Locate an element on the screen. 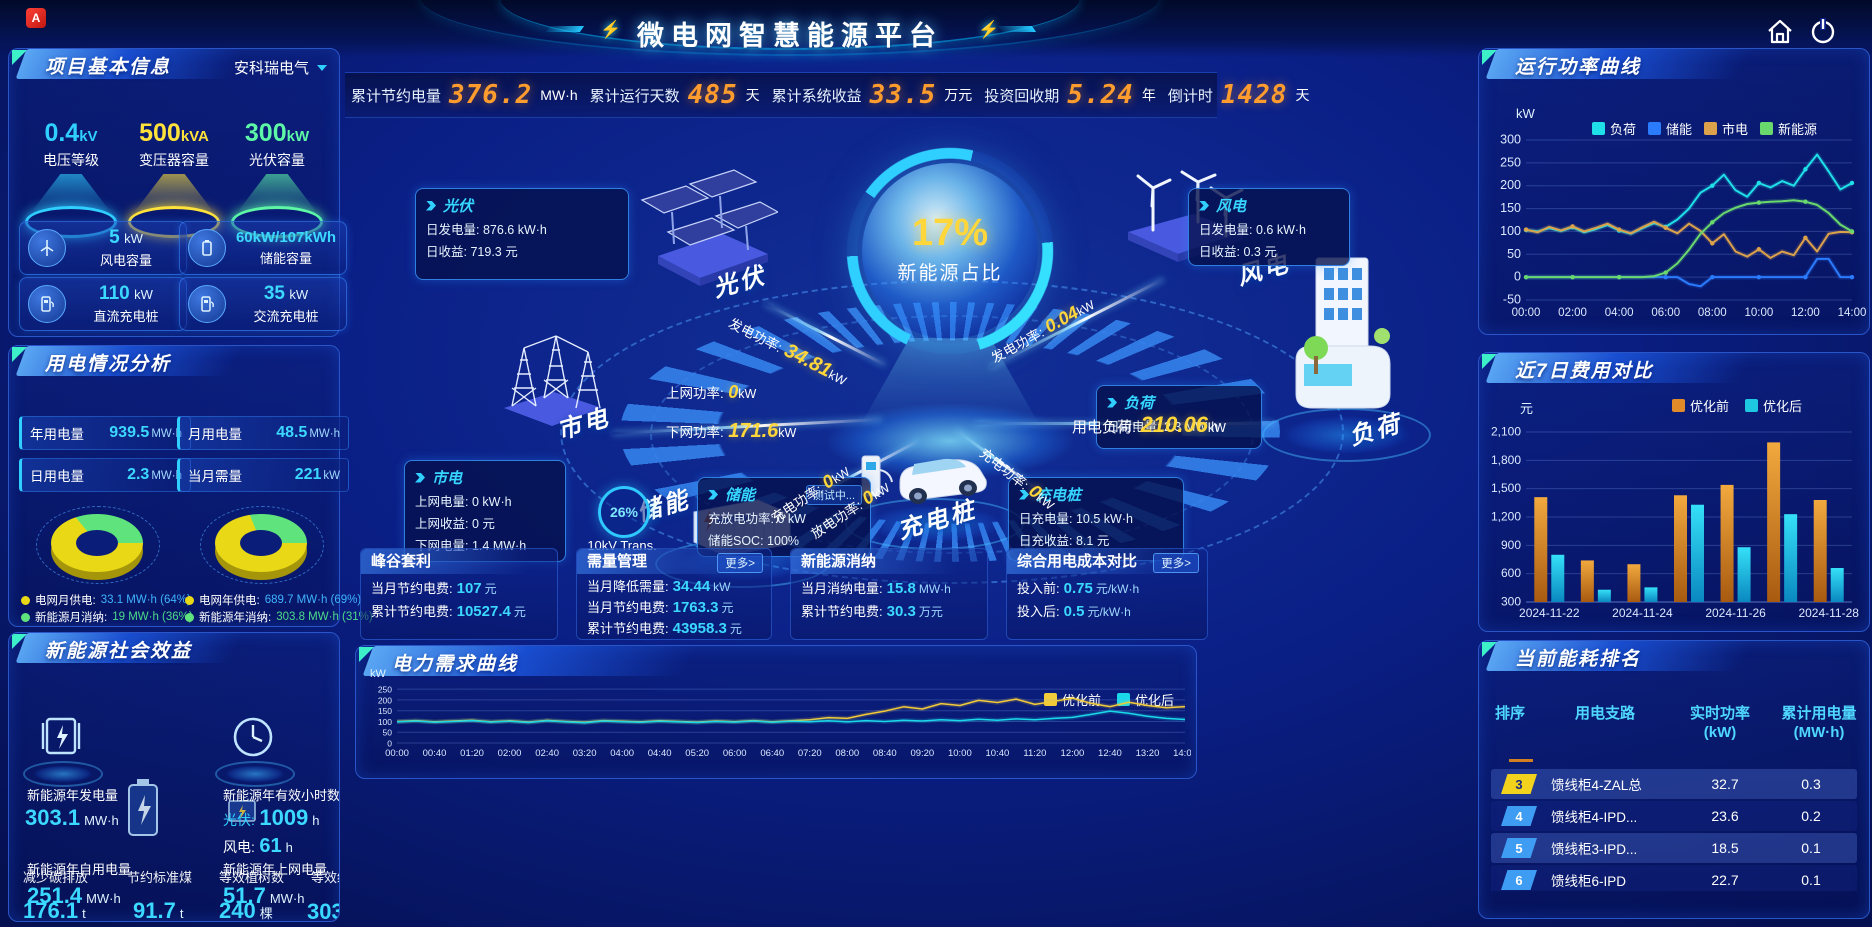 Image resolution: width=1872 pixels, height=927 pixels. certs-label: 等效绿证数 is located at coordinates (325, 877).